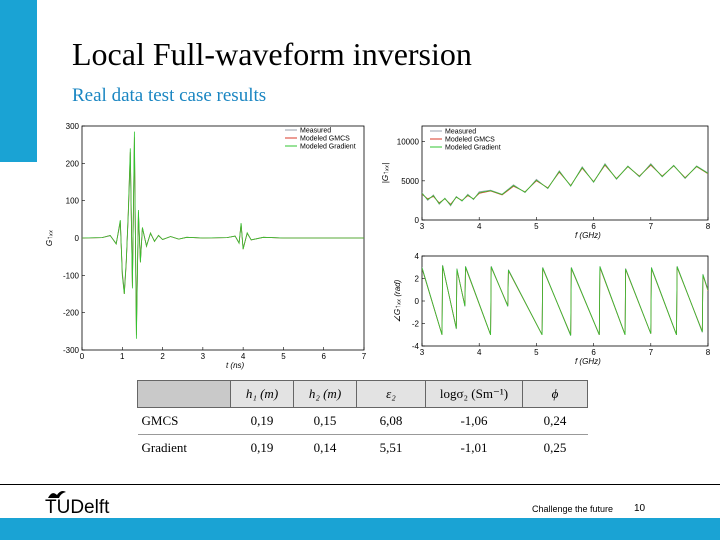 This screenshot has height=540, width=720. I want to click on footer-slogan: Challenge the future, so click(573, 509).